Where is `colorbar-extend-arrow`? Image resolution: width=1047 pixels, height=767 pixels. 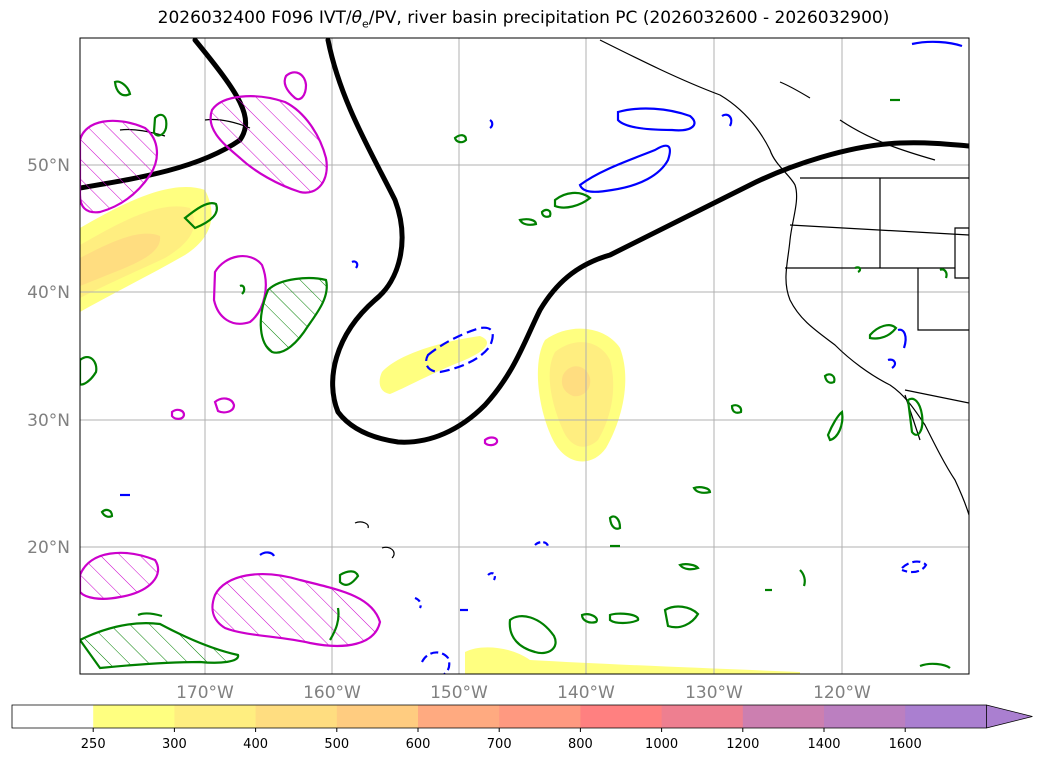
colorbar-extend-arrow is located at coordinates (1009, 716).